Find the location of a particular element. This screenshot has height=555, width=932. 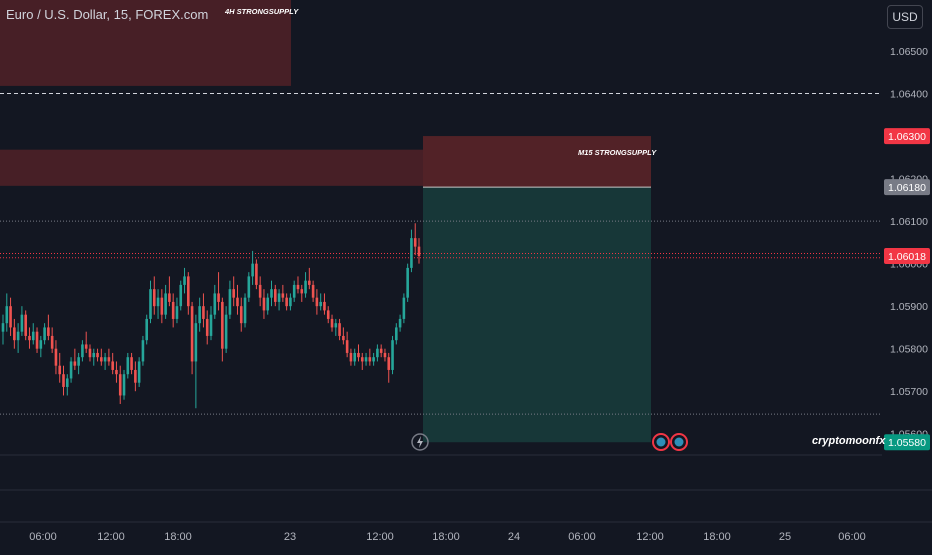

event-icons-layer is located at coordinates (549, 442).